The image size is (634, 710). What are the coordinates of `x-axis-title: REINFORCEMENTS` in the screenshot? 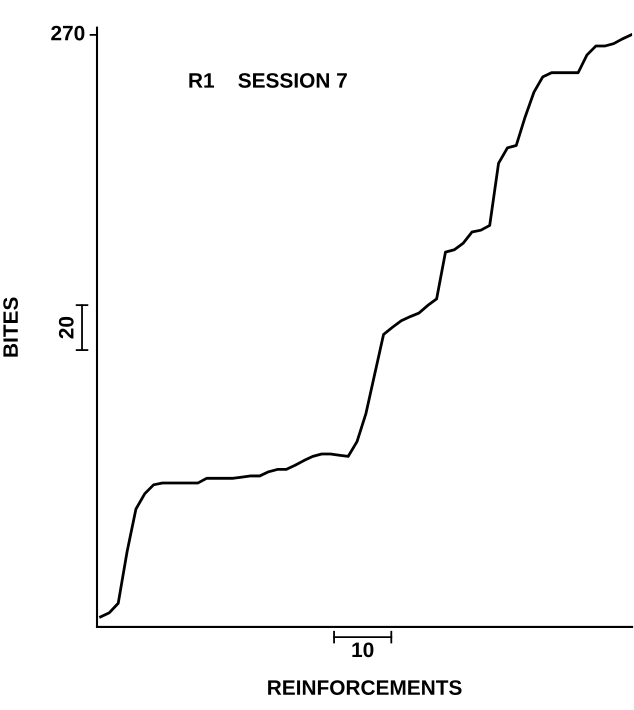 It's located at (365, 687).